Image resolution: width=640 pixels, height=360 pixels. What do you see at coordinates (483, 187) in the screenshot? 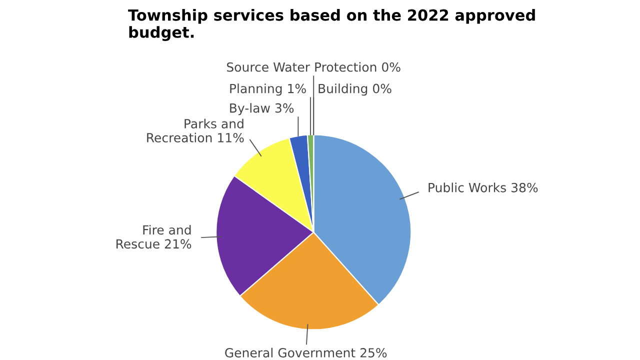
I see `slice-label: Public Works 38%` at bounding box center [483, 187].